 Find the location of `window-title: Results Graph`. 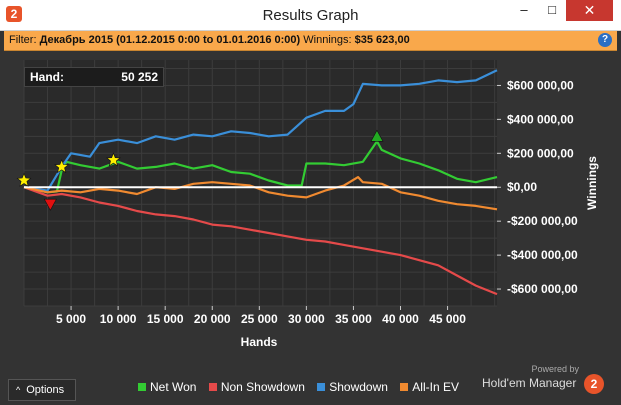

window-title: Results Graph is located at coordinates (310, 15).